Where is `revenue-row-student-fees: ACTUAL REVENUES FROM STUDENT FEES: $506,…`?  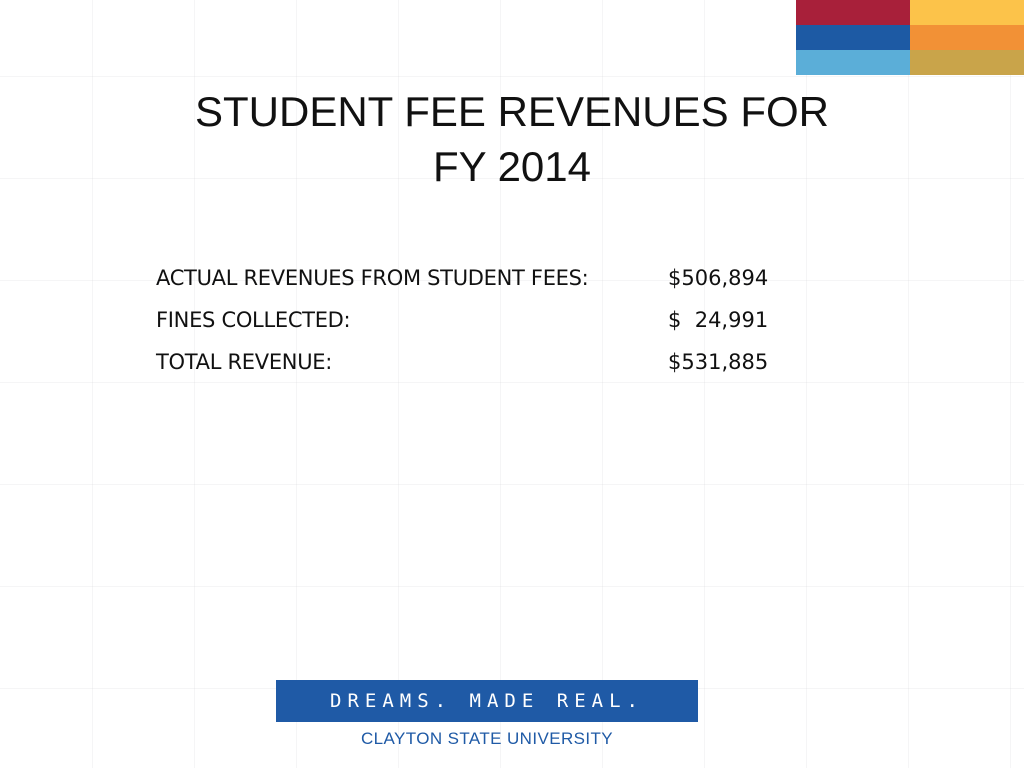
revenue-row-student-fees: ACTUAL REVENUES FROM STUDENT FEES: $506,… is located at coordinates (506, 279).